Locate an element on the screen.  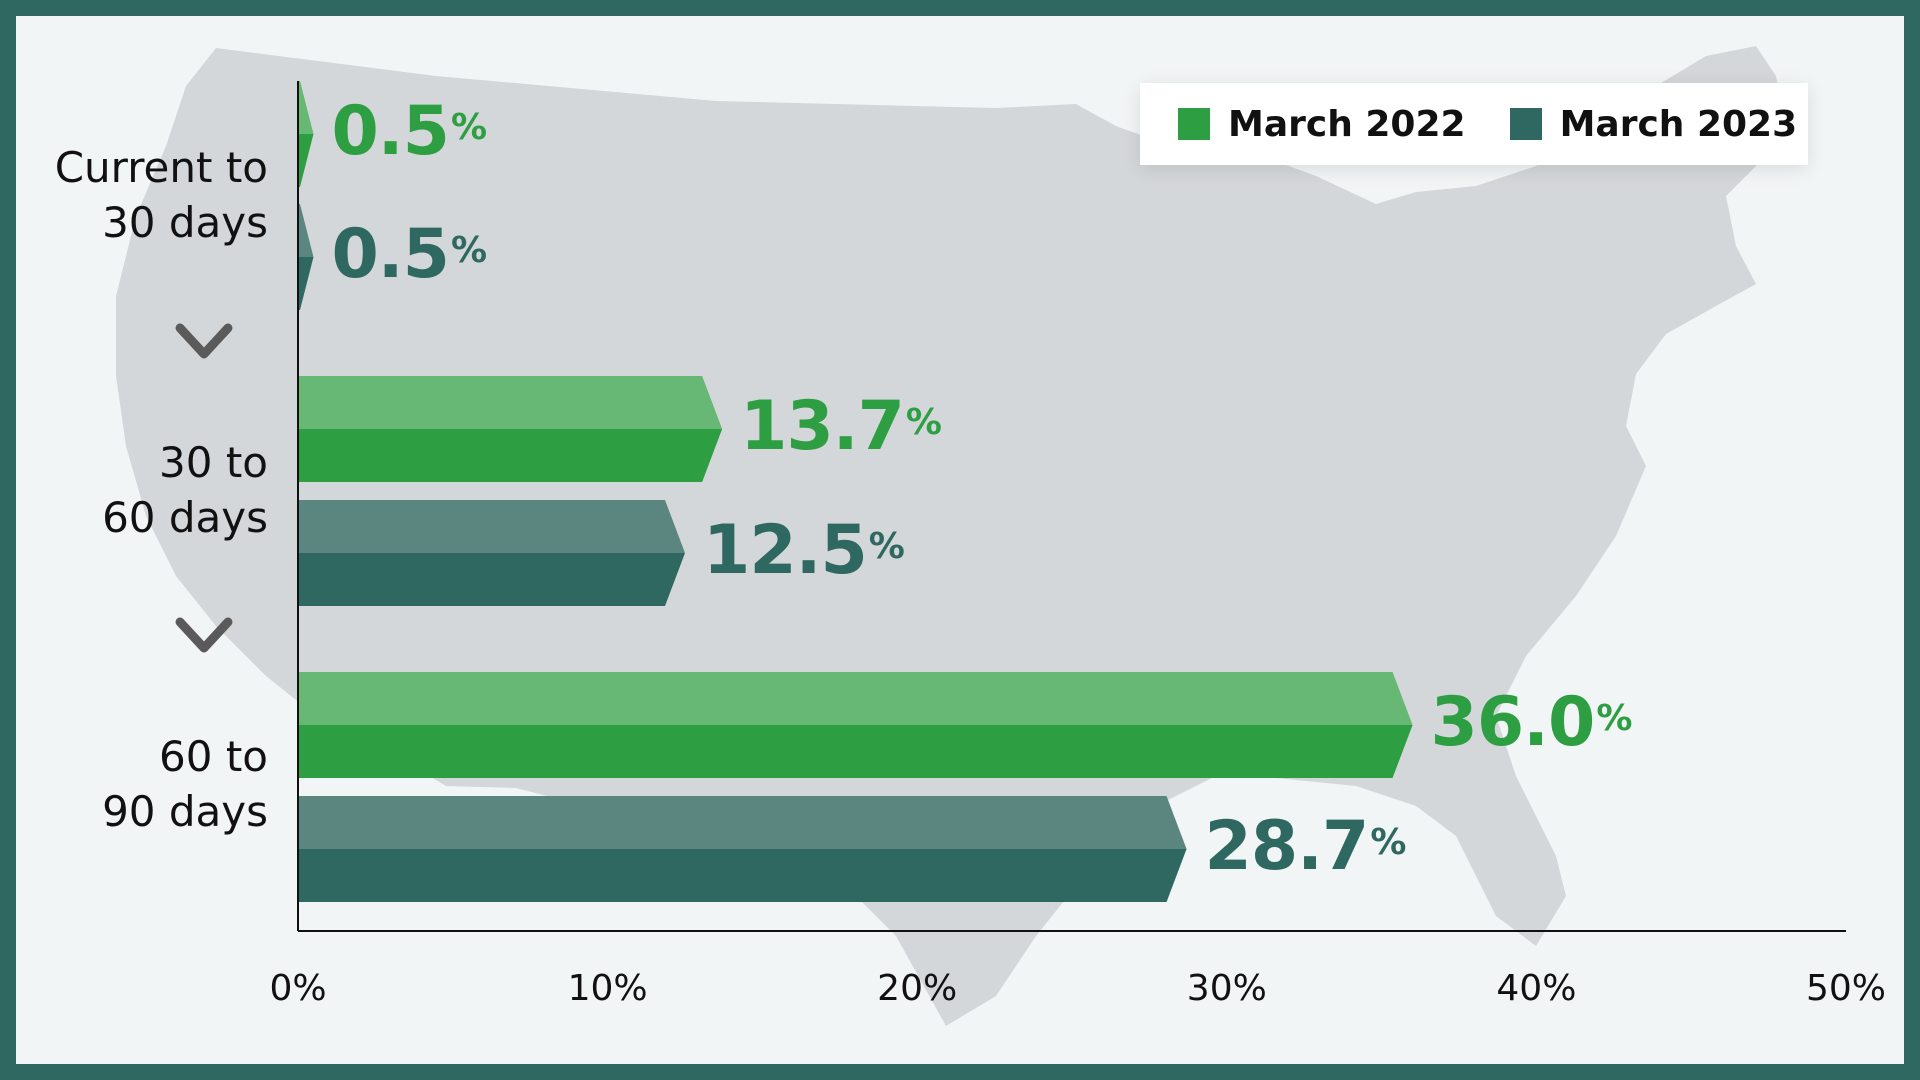
legend-swatch-march-2022 is located at coordinates (1194, 124).